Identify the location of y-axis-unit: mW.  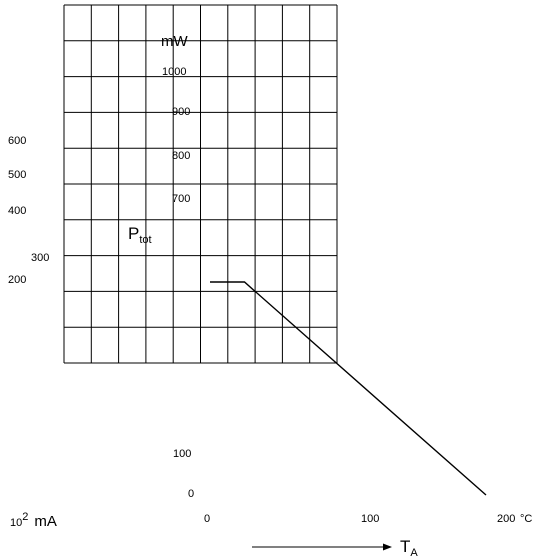
(174, 41).